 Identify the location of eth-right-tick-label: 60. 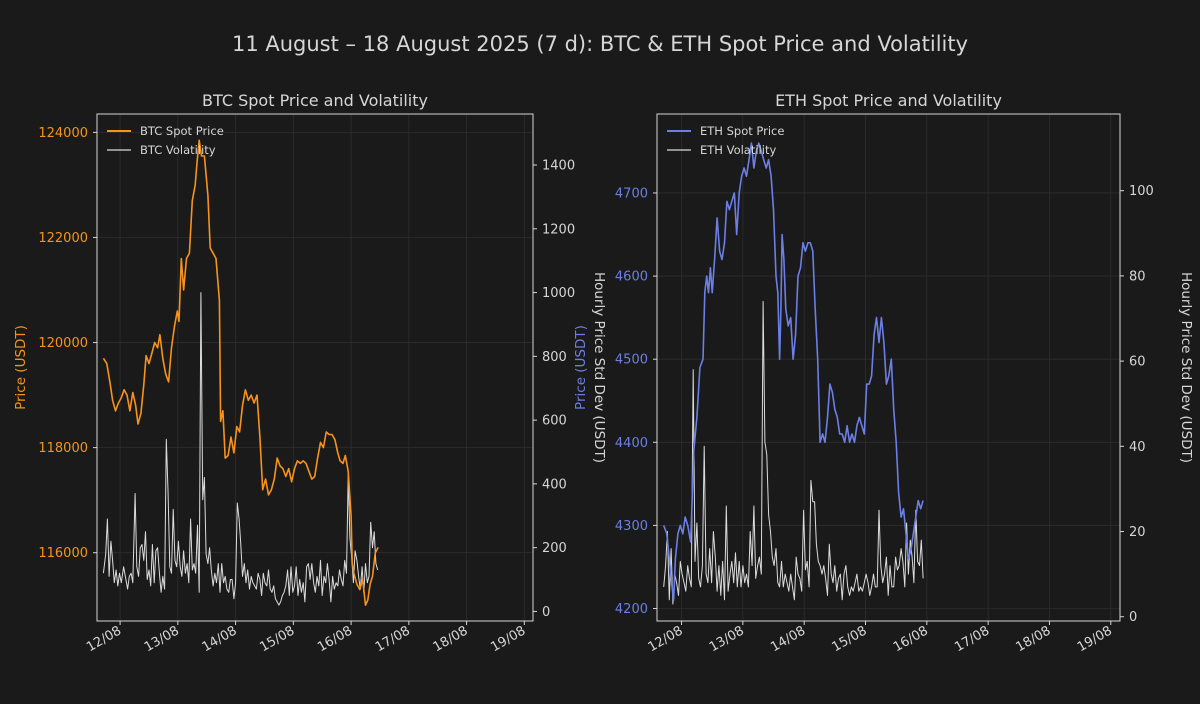
(1137, 362).